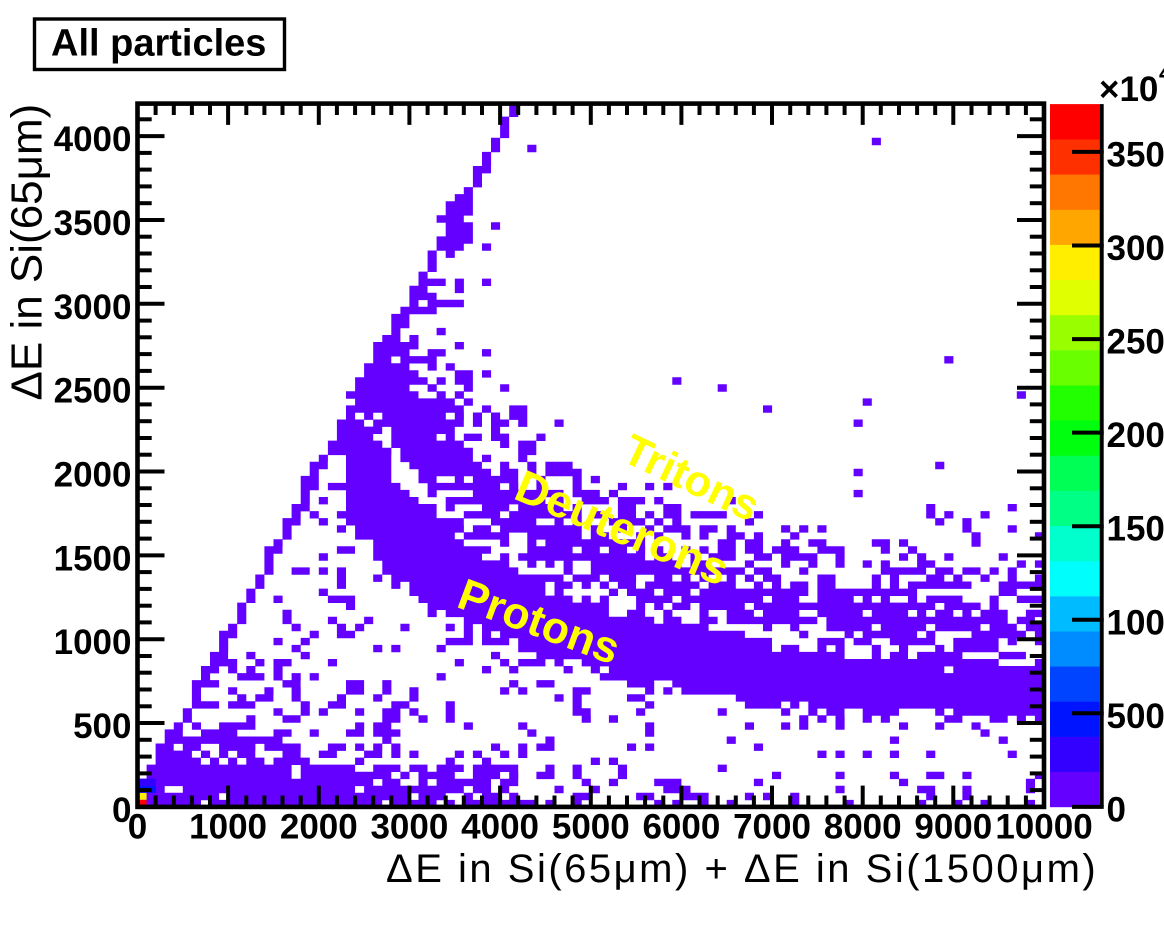  What do you see at coordinates (1128, 89) in the screenshot?
I see `svg-text: ×10` at bounding box center [1128, 89].